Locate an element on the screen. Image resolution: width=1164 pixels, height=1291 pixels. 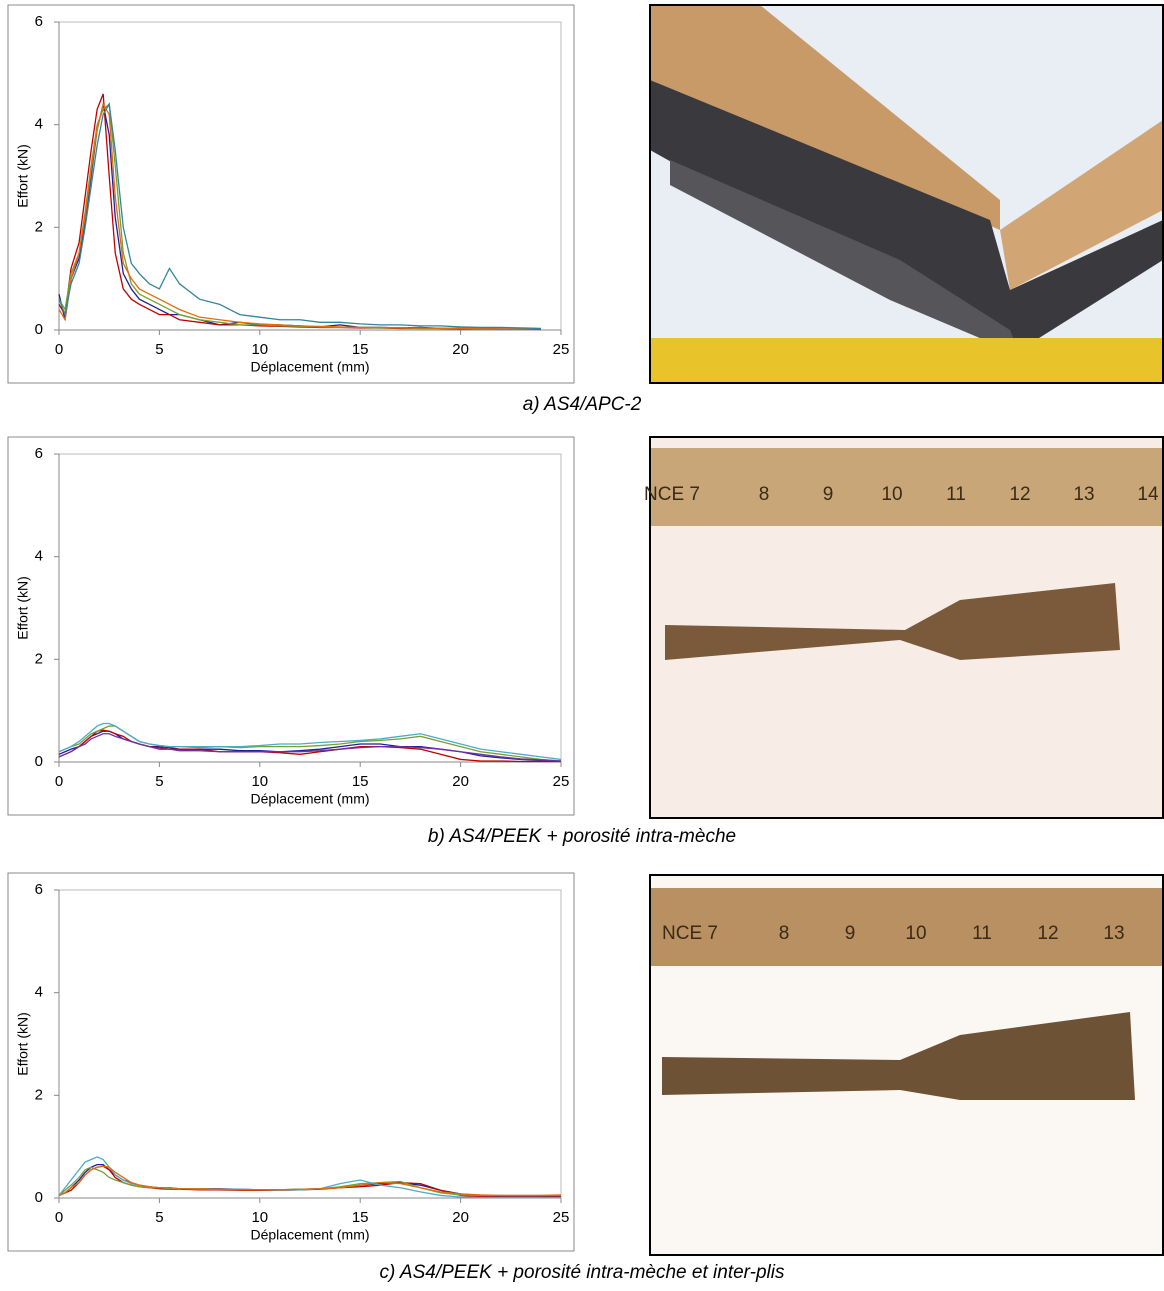
photo-a is located at coordinates (906, 194).